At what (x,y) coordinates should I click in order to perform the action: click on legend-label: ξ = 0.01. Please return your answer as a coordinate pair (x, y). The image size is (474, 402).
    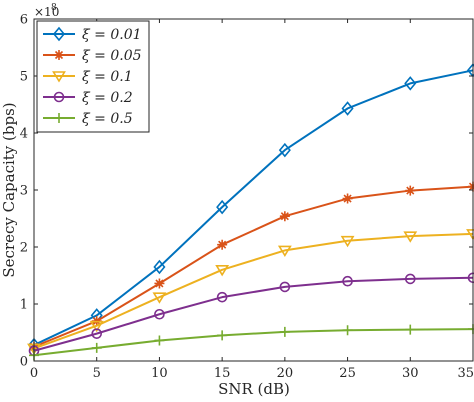
    Looking at the image, I should click on (112, 35).